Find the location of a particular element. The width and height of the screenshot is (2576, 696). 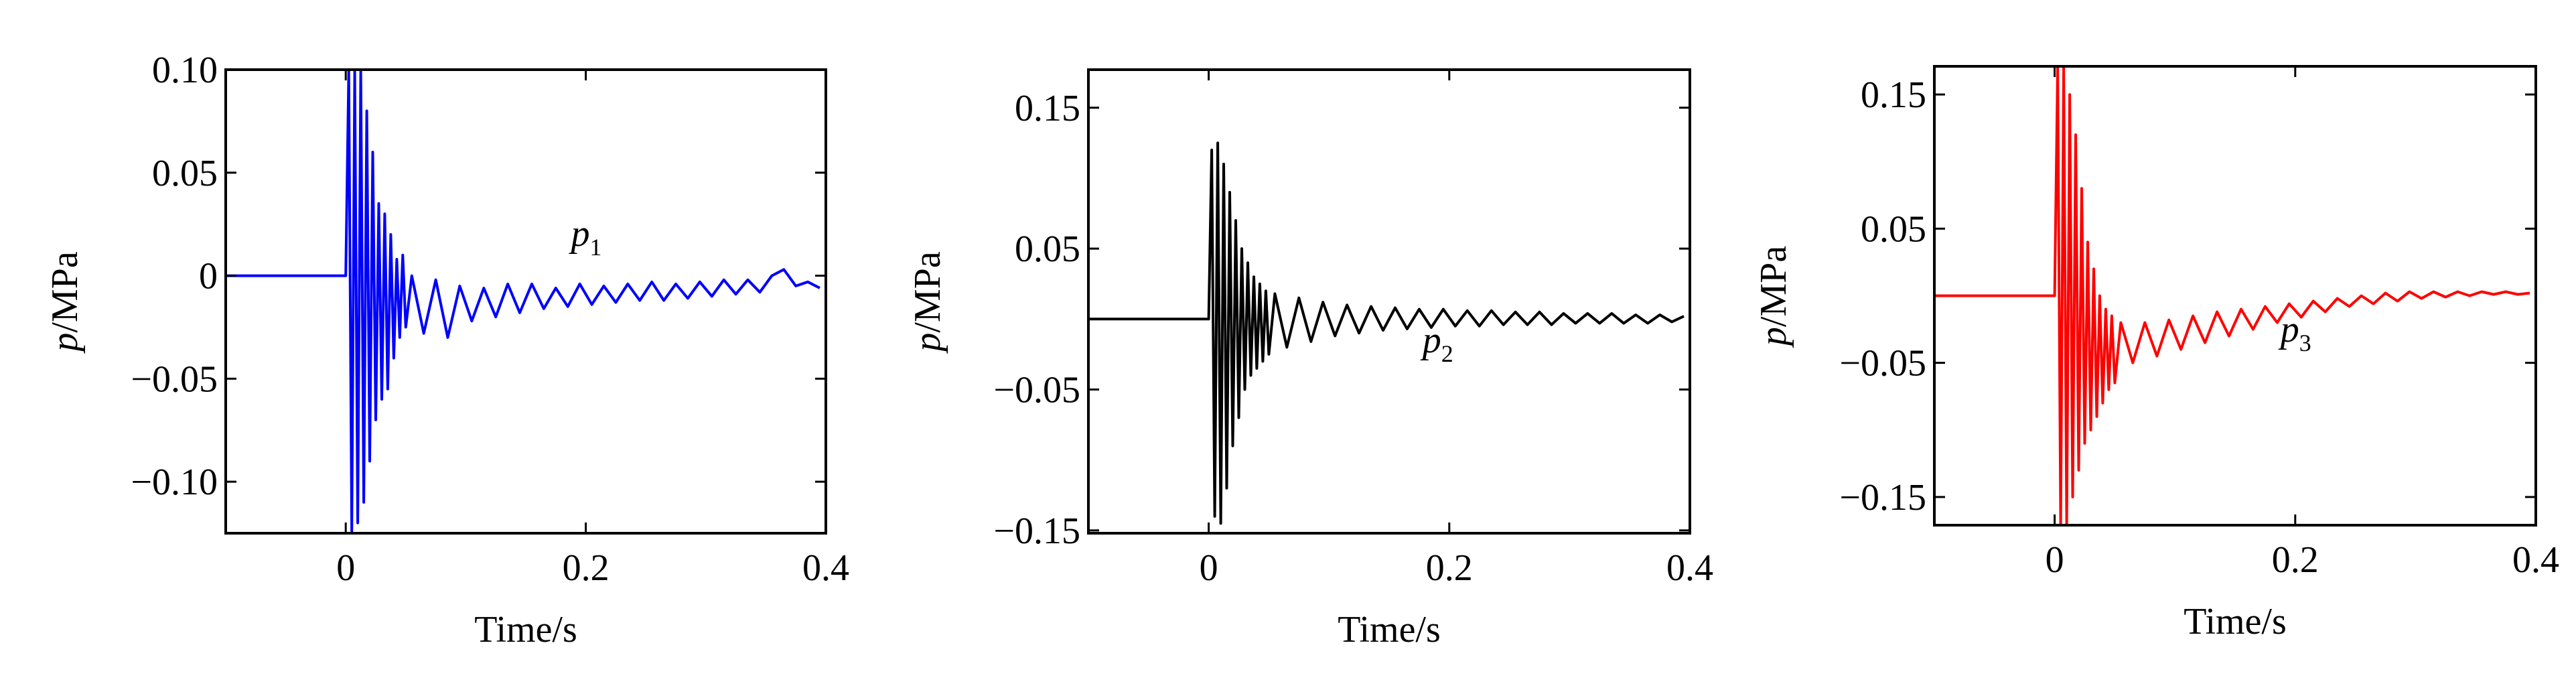

annotation-subscript: 3 is located at coordinates (2305, 343).